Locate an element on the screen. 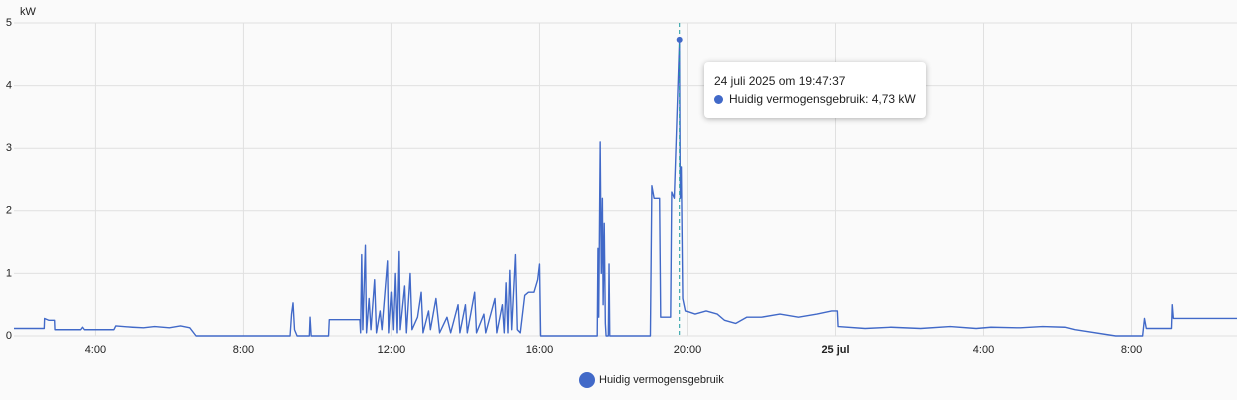 The height and width of the screenshot is (400, 1237). y-axis-label: kW is located at coordinates (28, 12).